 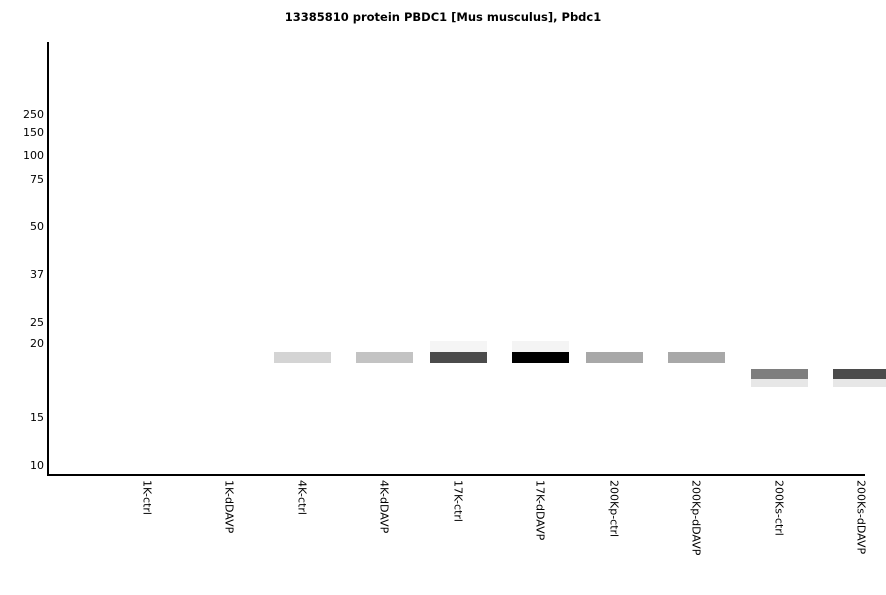 What do you see at coordinates (229, 535) in the screenshot?
I see `x-tick-label-slot: 1K-dDAVP` at bounding box center [229, 535].